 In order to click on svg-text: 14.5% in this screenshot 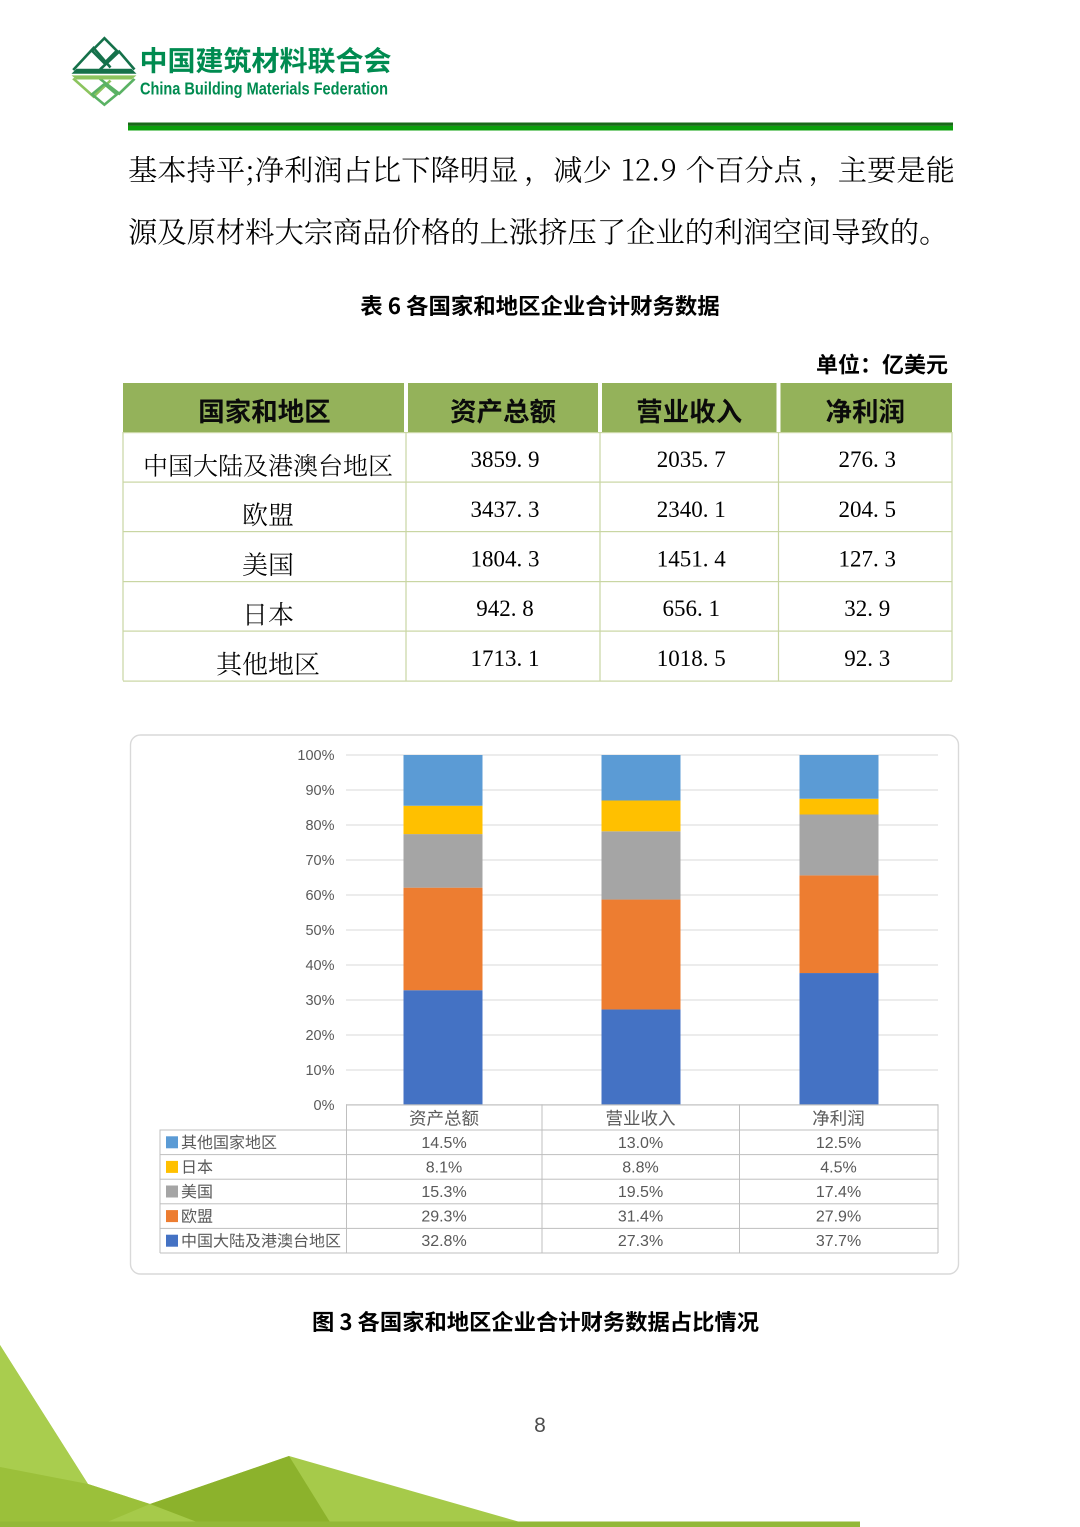, I will do `click(443, 1143)`.